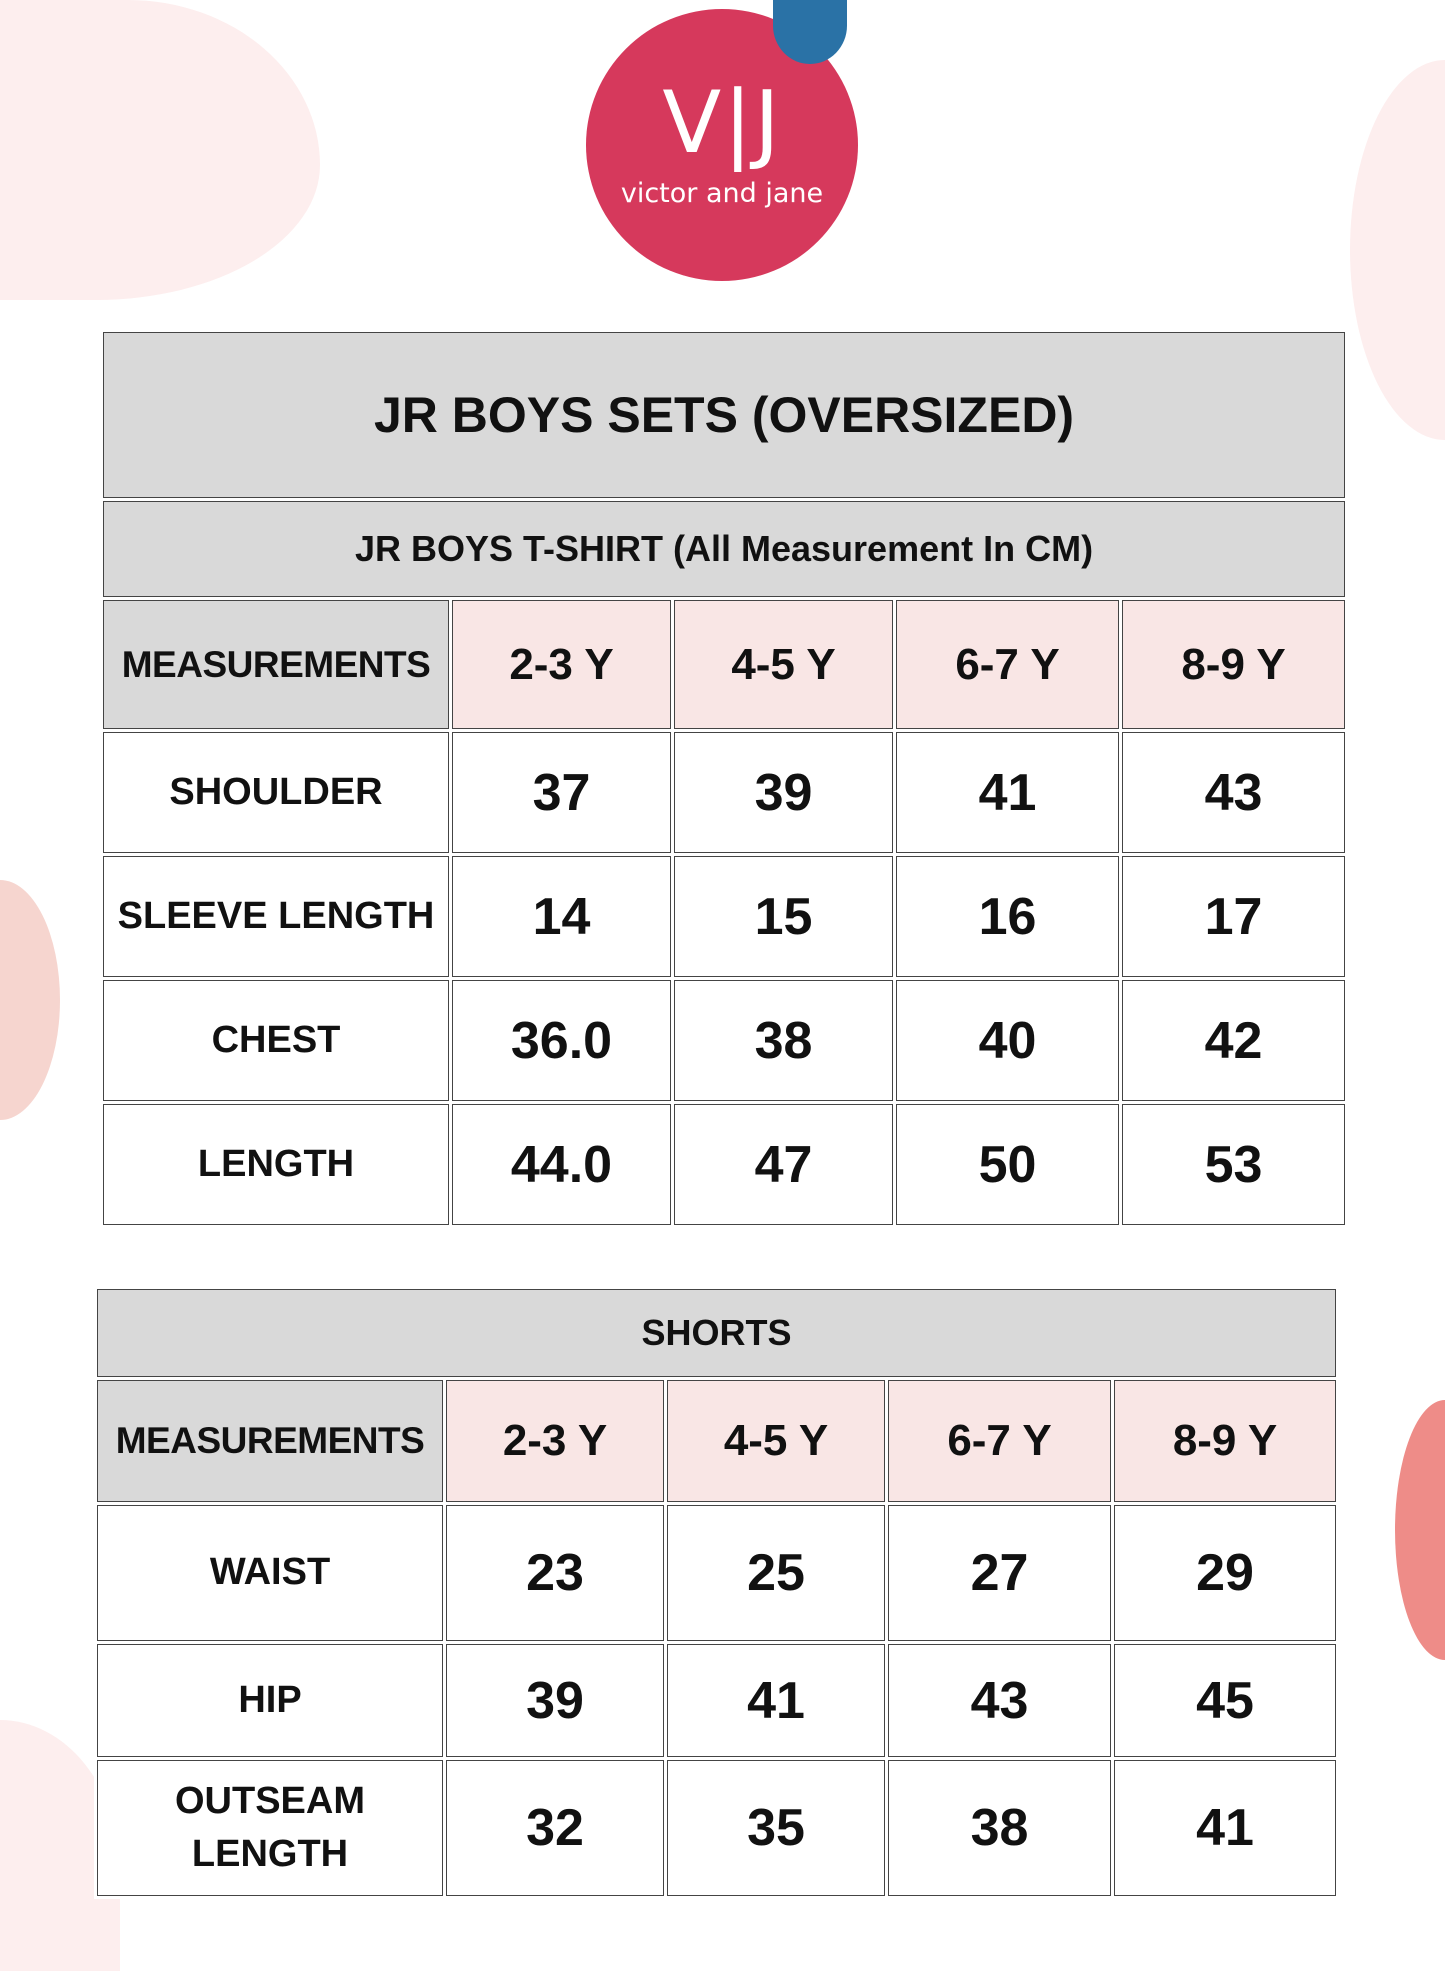 The image size is (1445, 1971). I want to click on row-label: CHEST, so click(276, 1040).